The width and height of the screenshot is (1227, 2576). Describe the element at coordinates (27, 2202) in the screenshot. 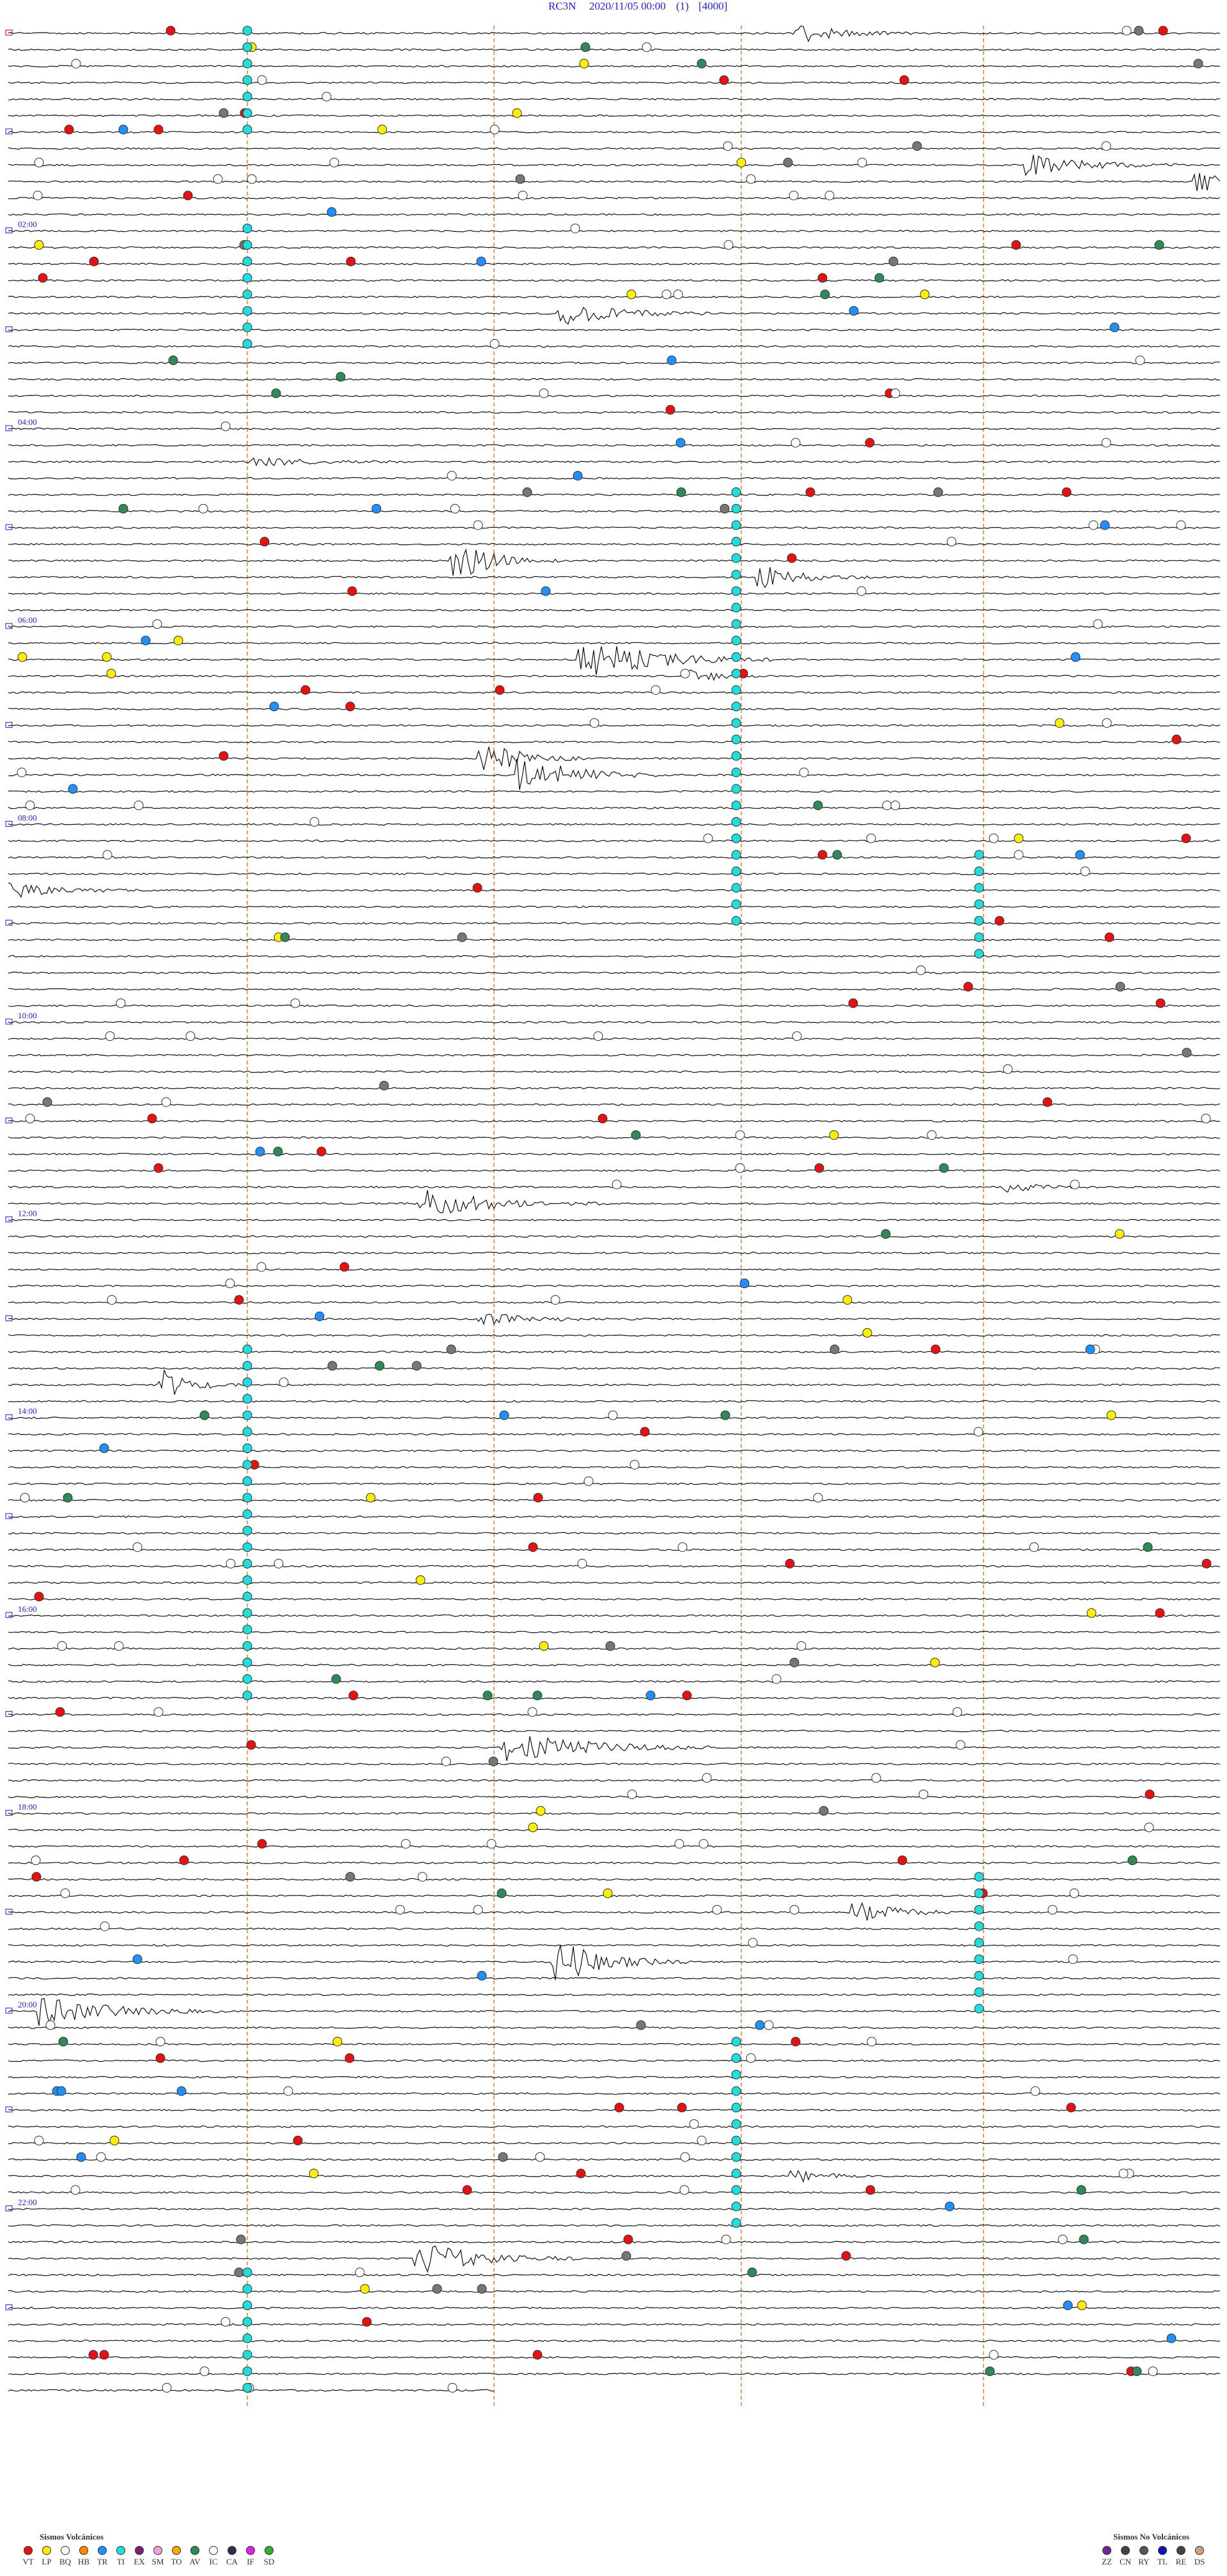

I see `hour-label: 22:00` at that location.